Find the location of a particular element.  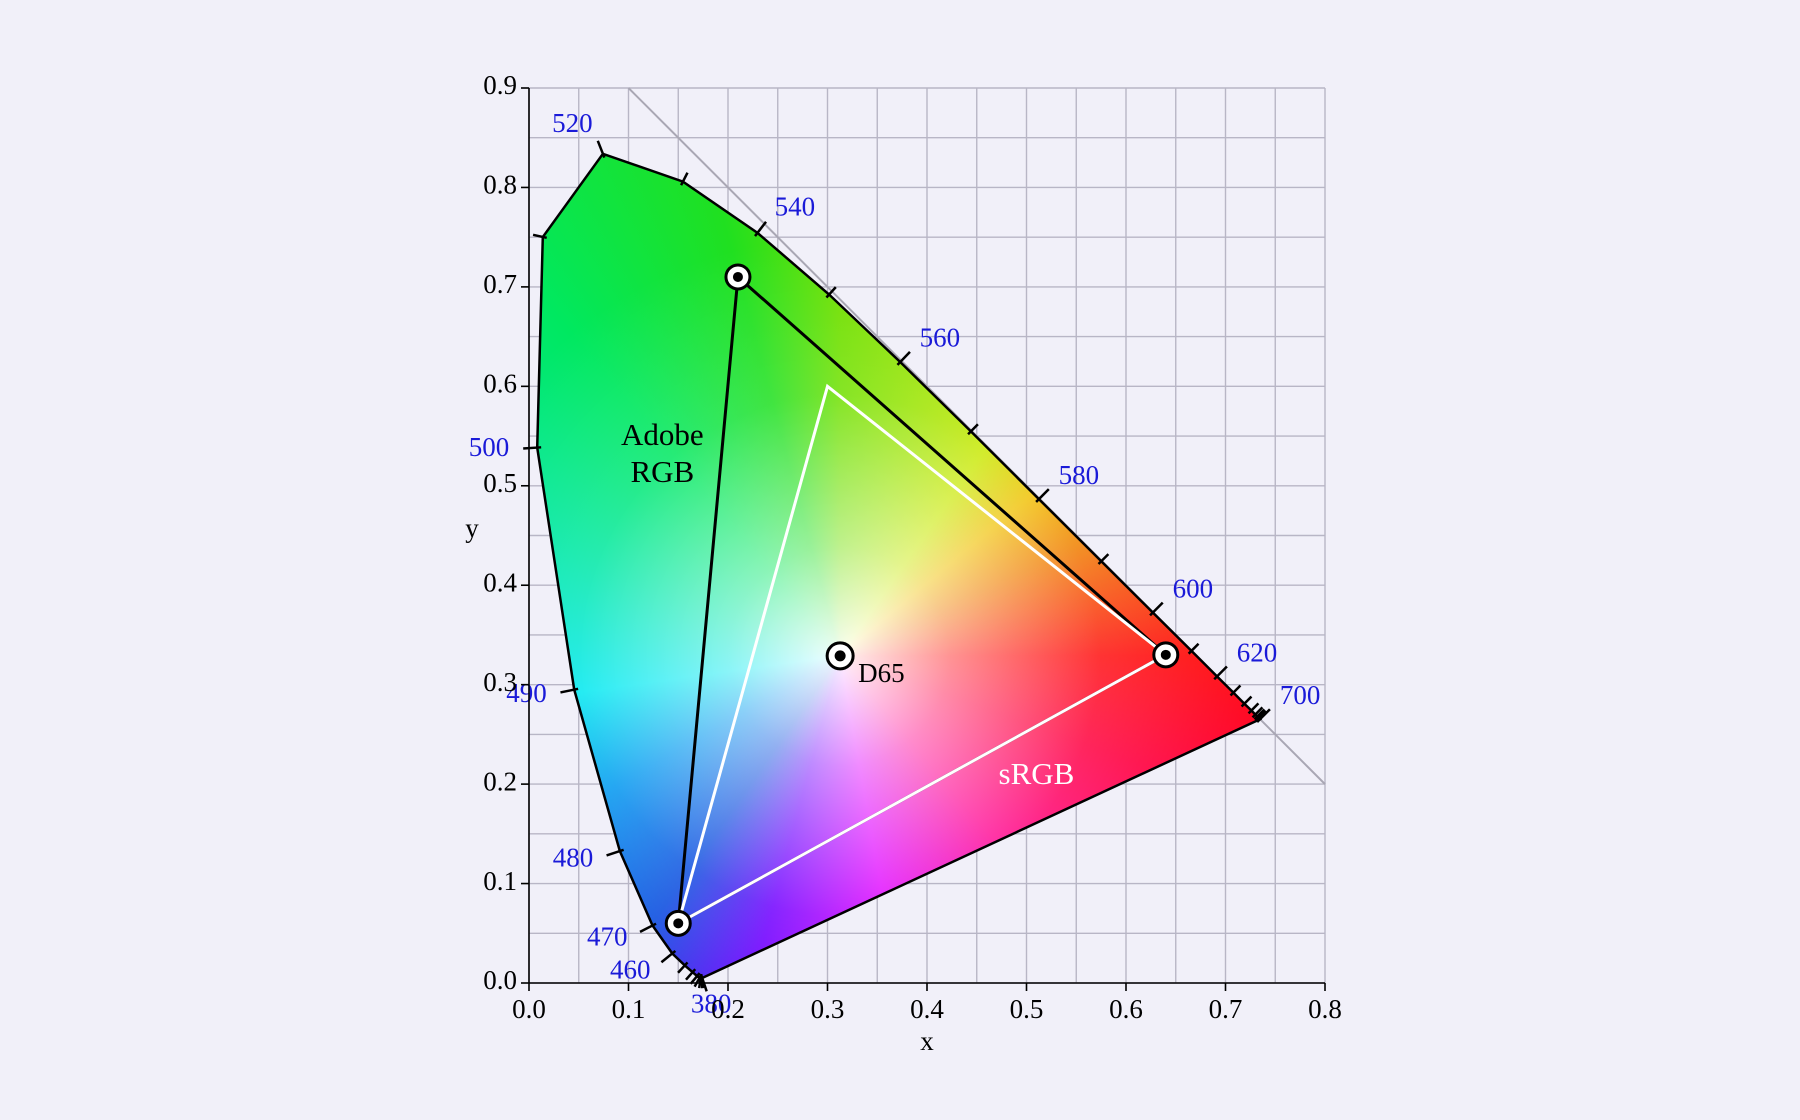

gamut-label: sRGB is located at coordinates (1036, 774).